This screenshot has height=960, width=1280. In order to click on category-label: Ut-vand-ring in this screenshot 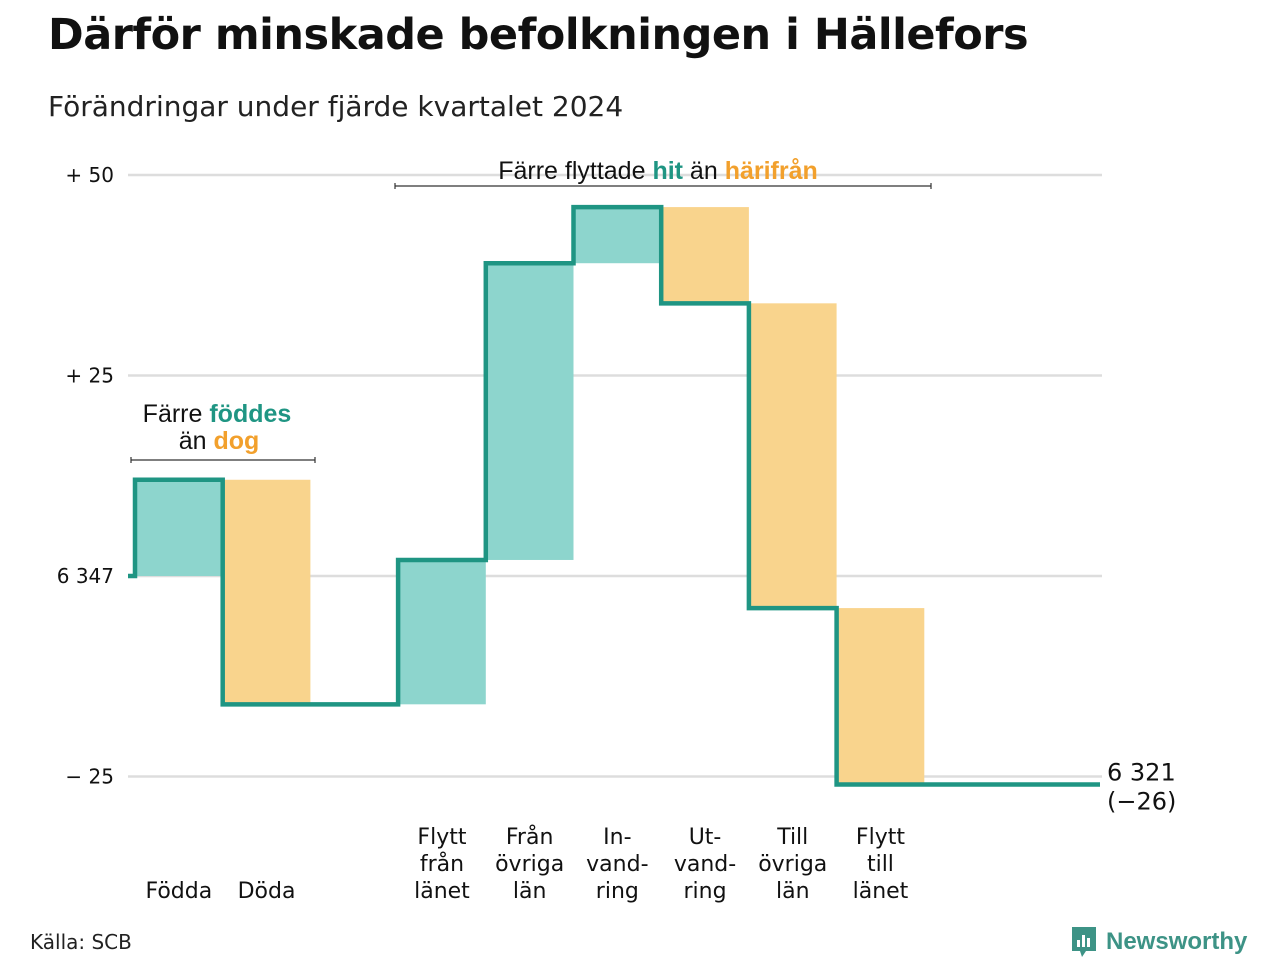, I will do `click(705, 864)`.